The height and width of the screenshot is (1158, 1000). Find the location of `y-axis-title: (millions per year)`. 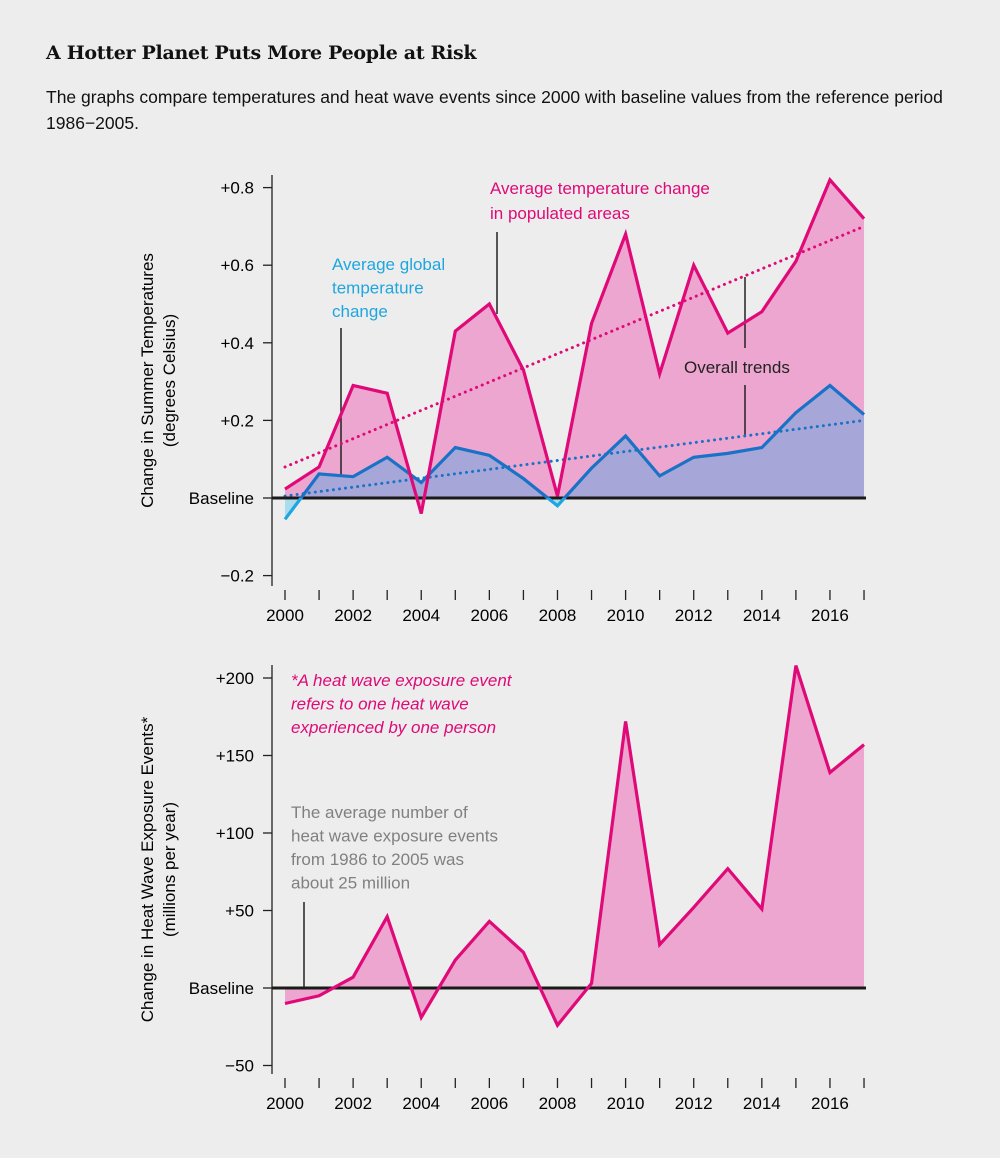

y-axis-title: (millions per year) is located at coordinates (169, 869).